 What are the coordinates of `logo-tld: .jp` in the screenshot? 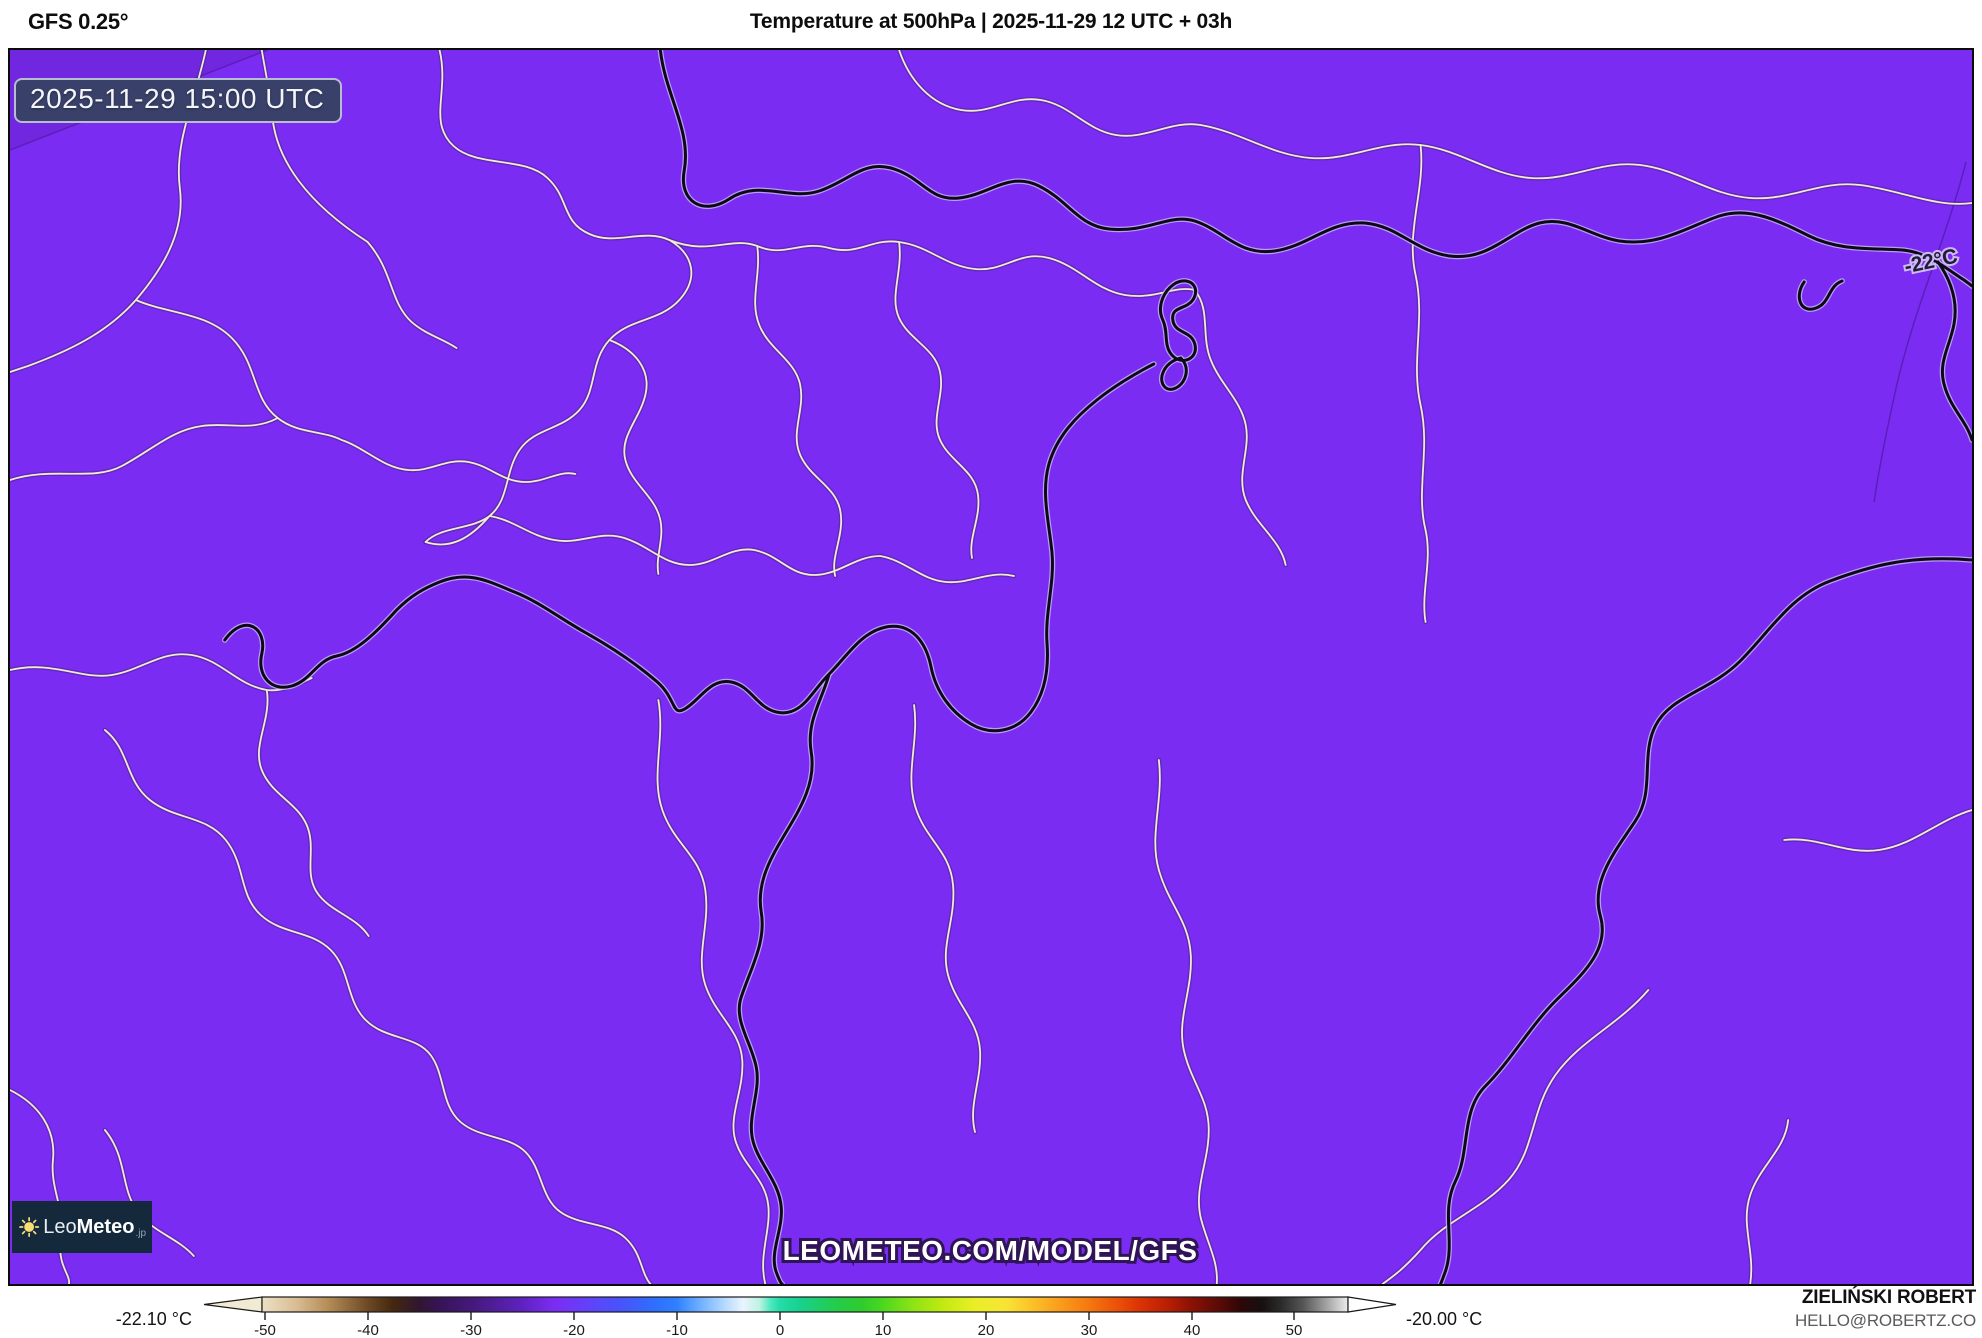 It's located at (140, 1233).